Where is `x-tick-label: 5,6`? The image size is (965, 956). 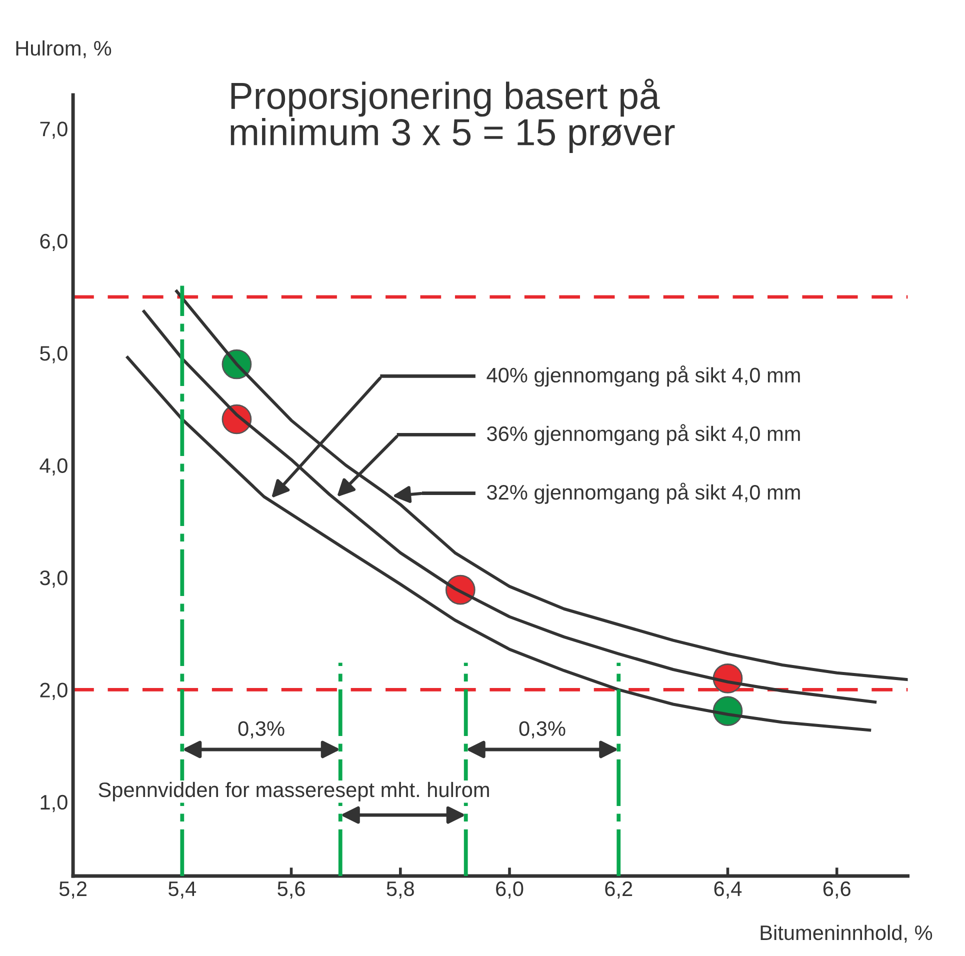 x-tick-label: 5,6 is located at coordinates (291, 890).